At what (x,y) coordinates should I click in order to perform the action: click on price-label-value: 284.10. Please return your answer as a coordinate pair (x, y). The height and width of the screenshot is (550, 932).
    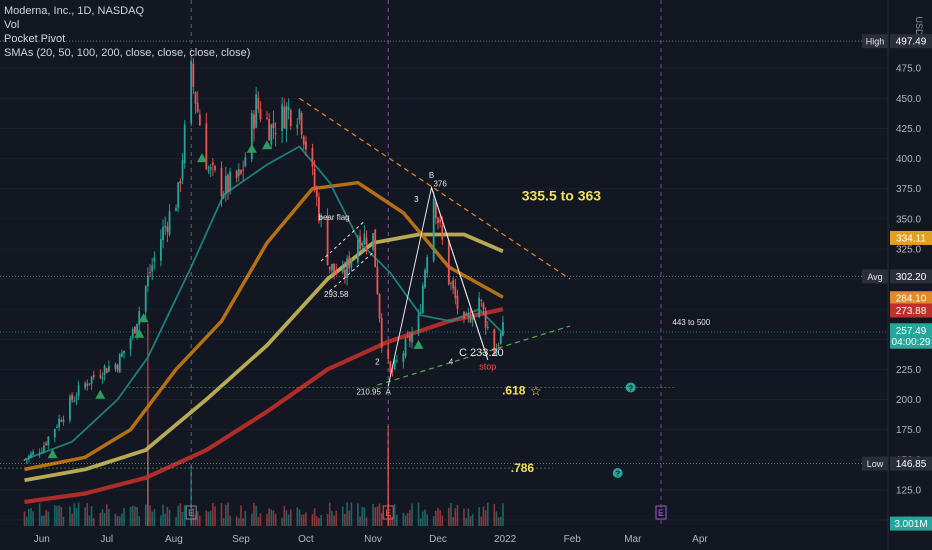
    Looking at the image, I should click on (911, 299).